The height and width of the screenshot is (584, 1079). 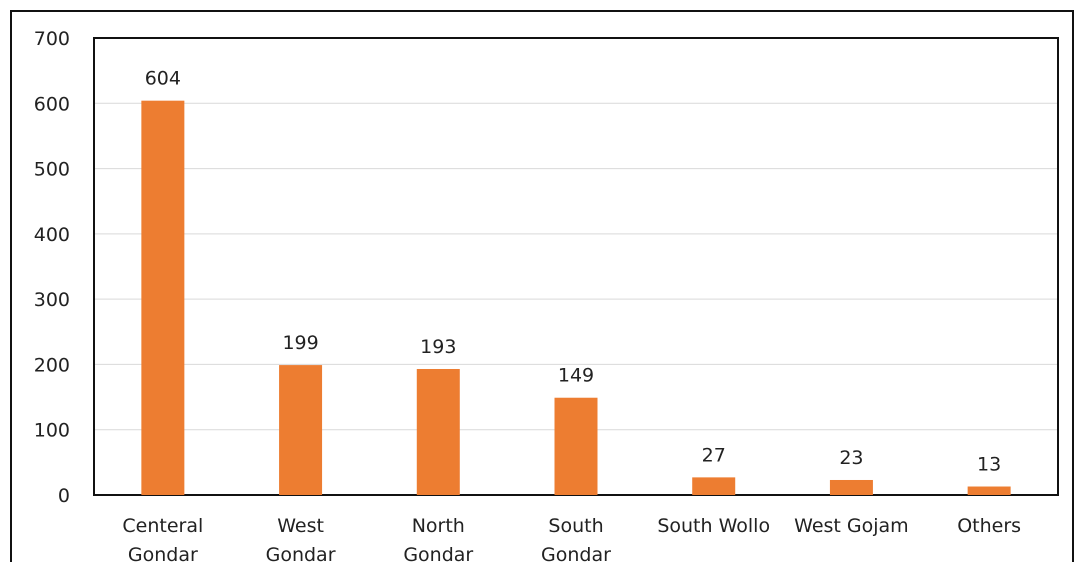 What do you see at coordinates (64, 496) in the screenshot?
I see `y-tick-label: 0` at bounding box center [64, 496].